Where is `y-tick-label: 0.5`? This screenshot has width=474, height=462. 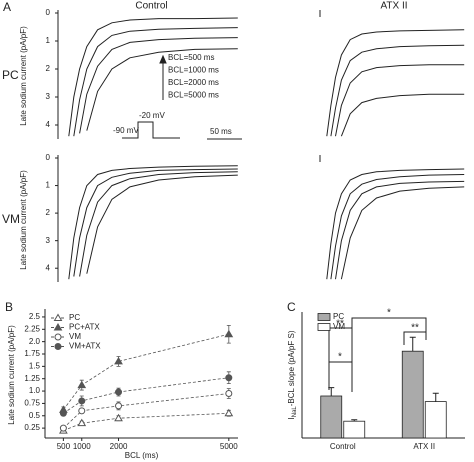 y-tick-label: 0.5 is located at coordinates (35, 415).